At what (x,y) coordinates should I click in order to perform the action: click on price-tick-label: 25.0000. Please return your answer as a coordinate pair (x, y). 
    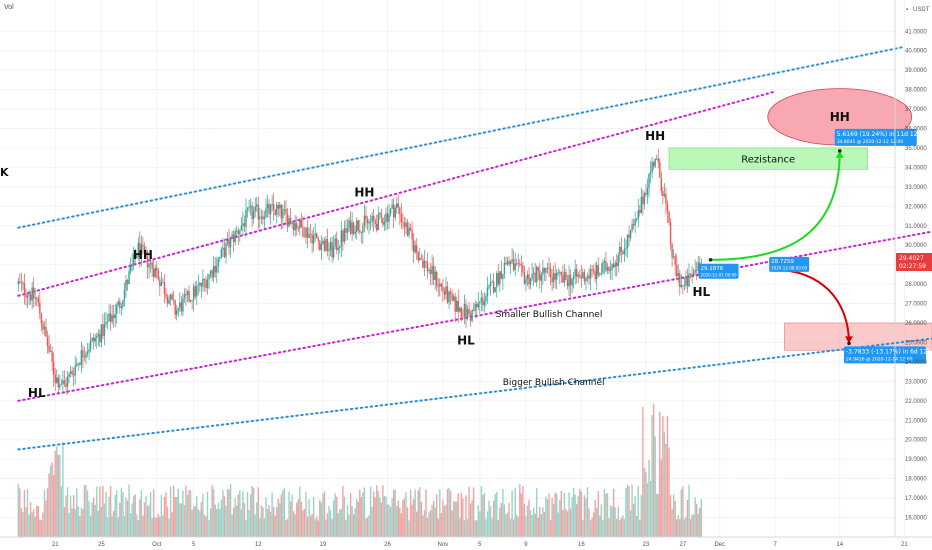
    Looking at the image, I should click on (916, 343).